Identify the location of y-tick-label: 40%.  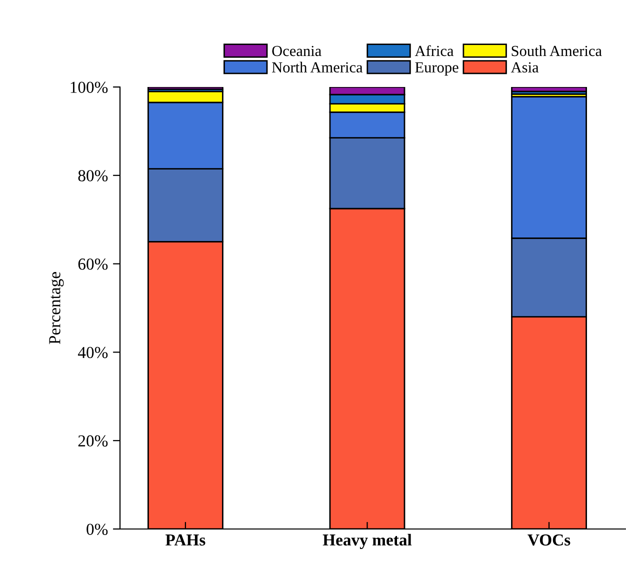
(93, 352).